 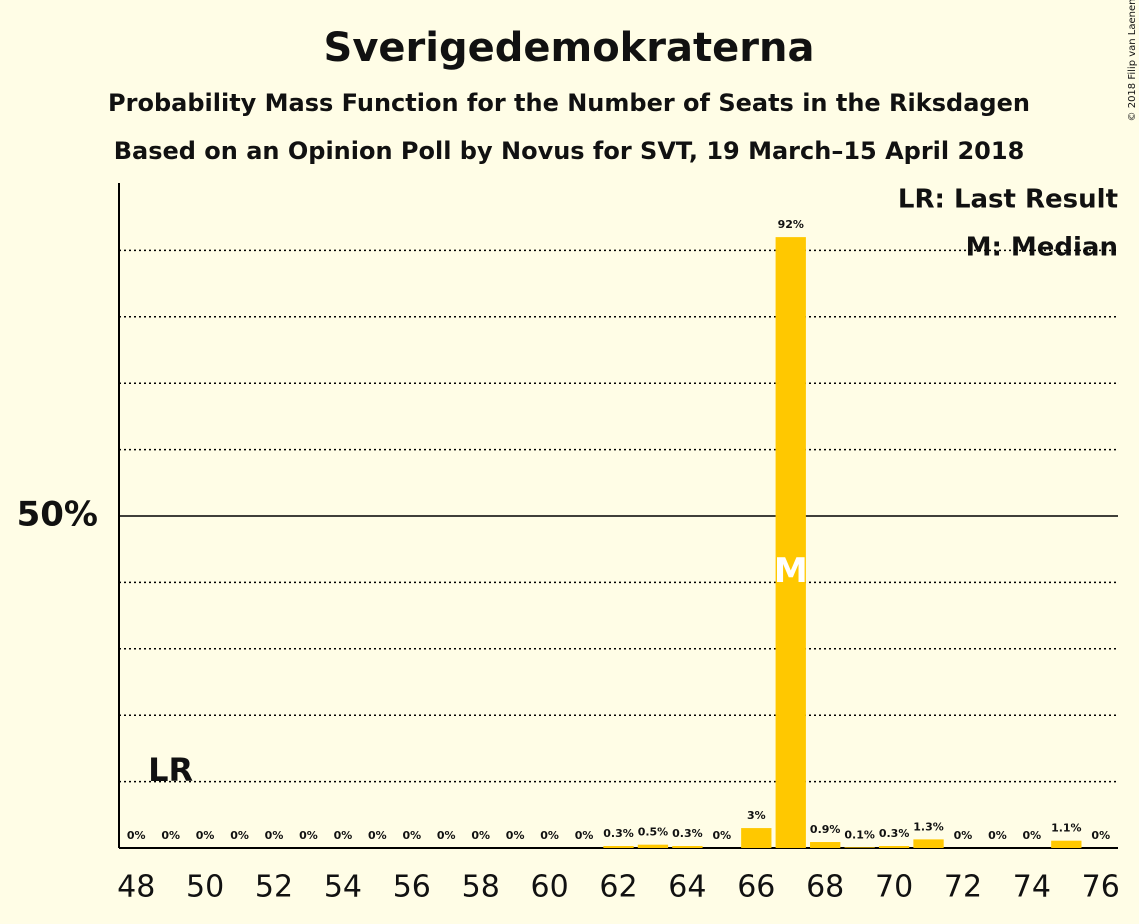 I want to click on x-tick-label: 70, so click(x=894, y=887).